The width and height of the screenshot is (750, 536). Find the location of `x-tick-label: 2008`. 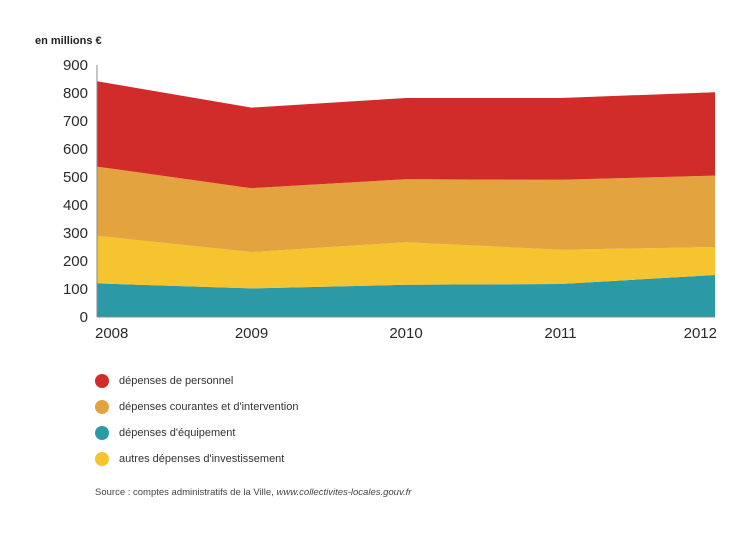

x-tick-label: 2008 is located at coordinates (111, 332).